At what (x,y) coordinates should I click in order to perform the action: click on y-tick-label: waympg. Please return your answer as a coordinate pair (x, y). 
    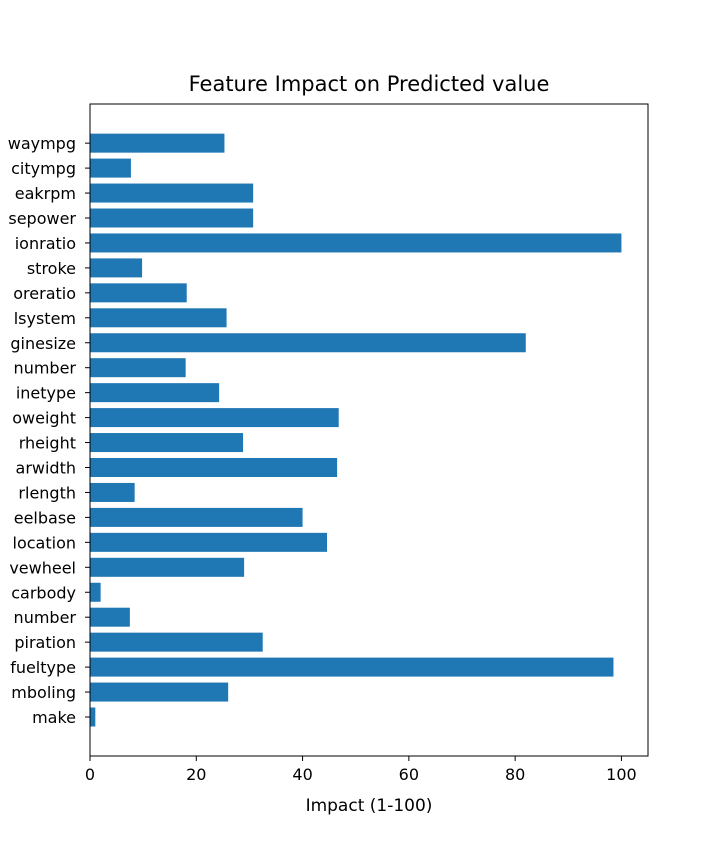
    Looking at the image, I should click on (42, 143).